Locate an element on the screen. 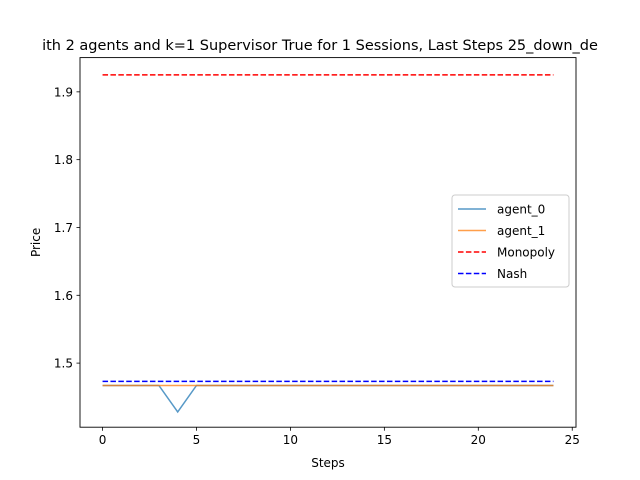 Image resolution: width=640 pixels, height=480 pixels. x-tick-label: 15 is located at coordinates (384, 440).